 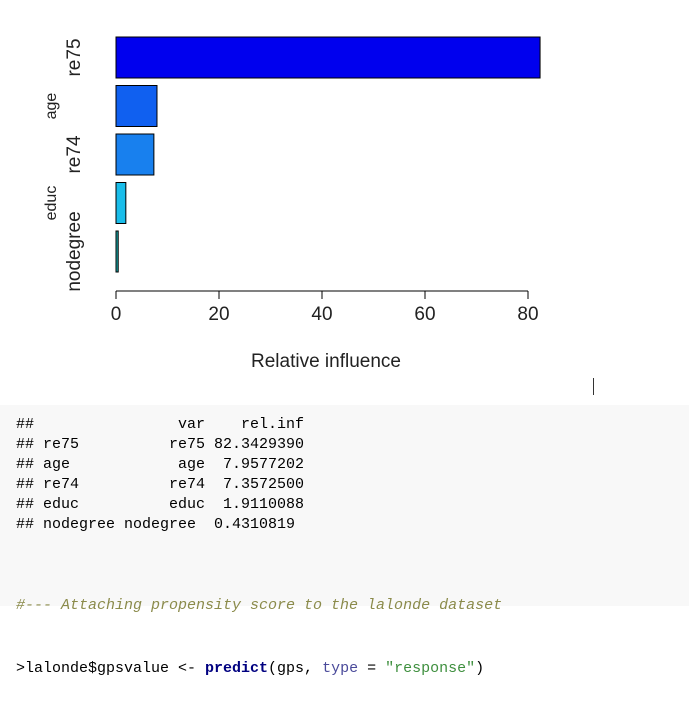 What do you see at coordinates (74, 251) in the screenshot?
I see `category-label-nodegree: nodegree` at bounding box center [74, 251].